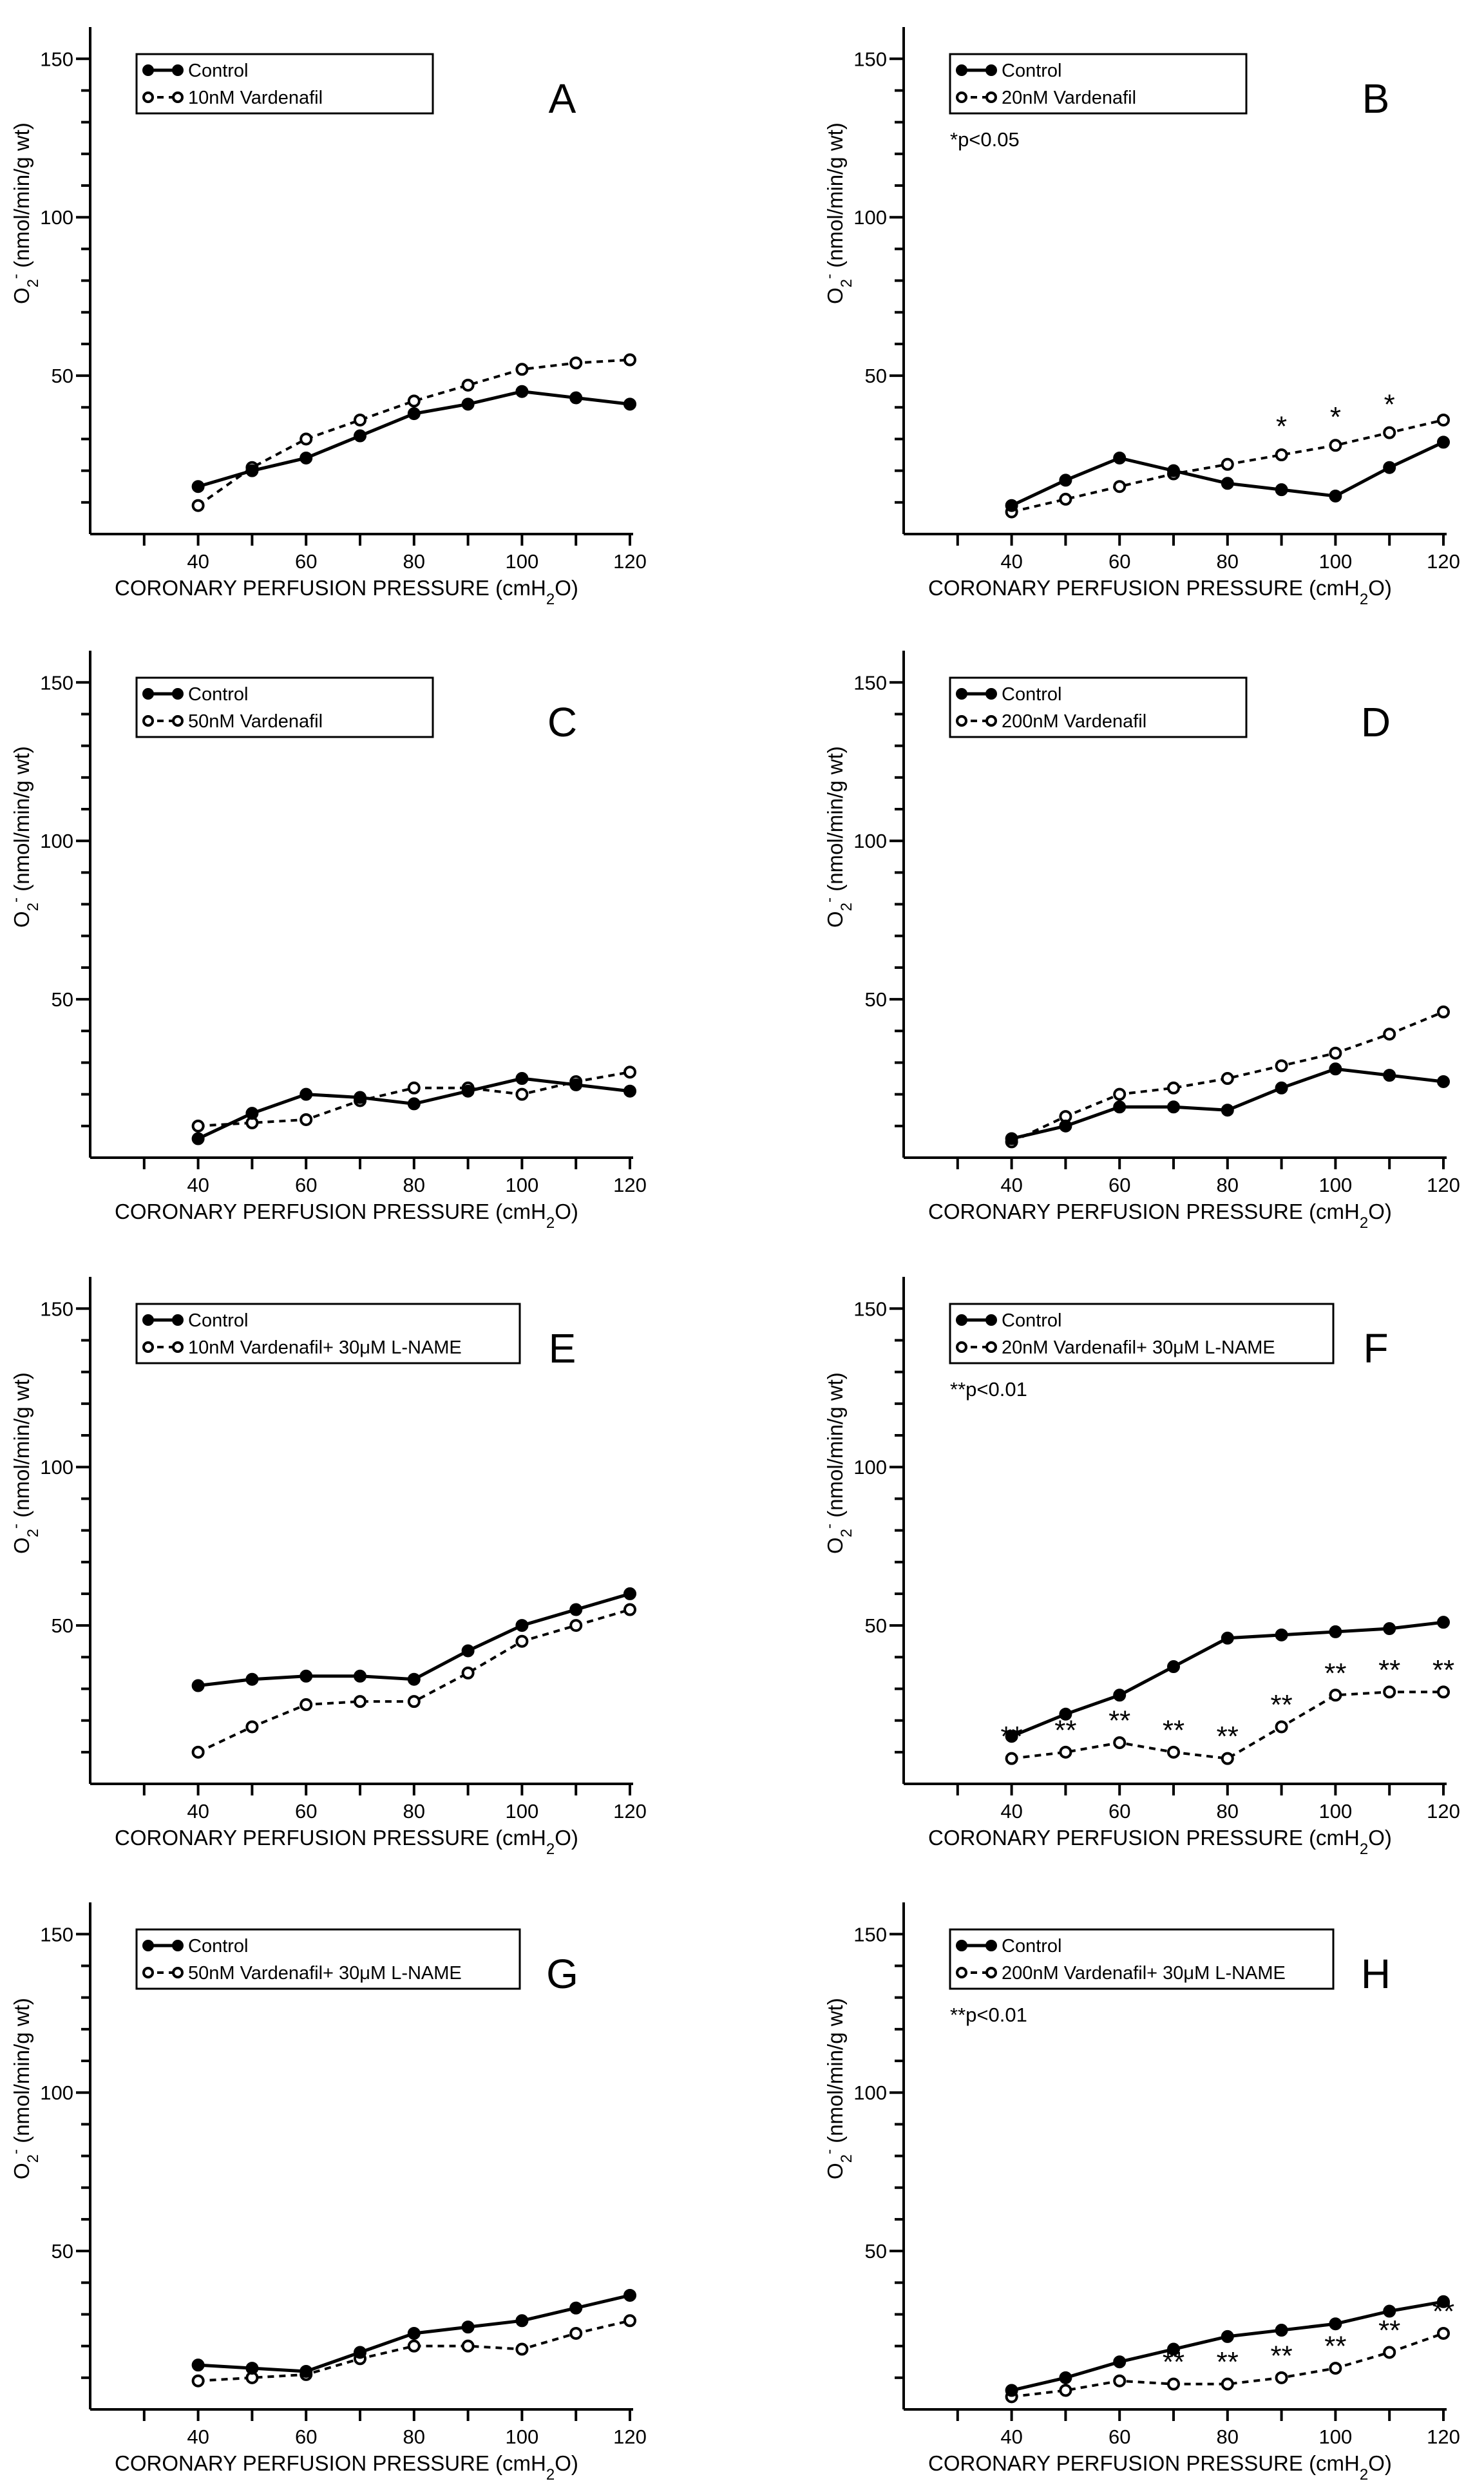 This screenshot has width=1484, height=2488. I want to click on x-tick-label: 120, so click(630, 1811).